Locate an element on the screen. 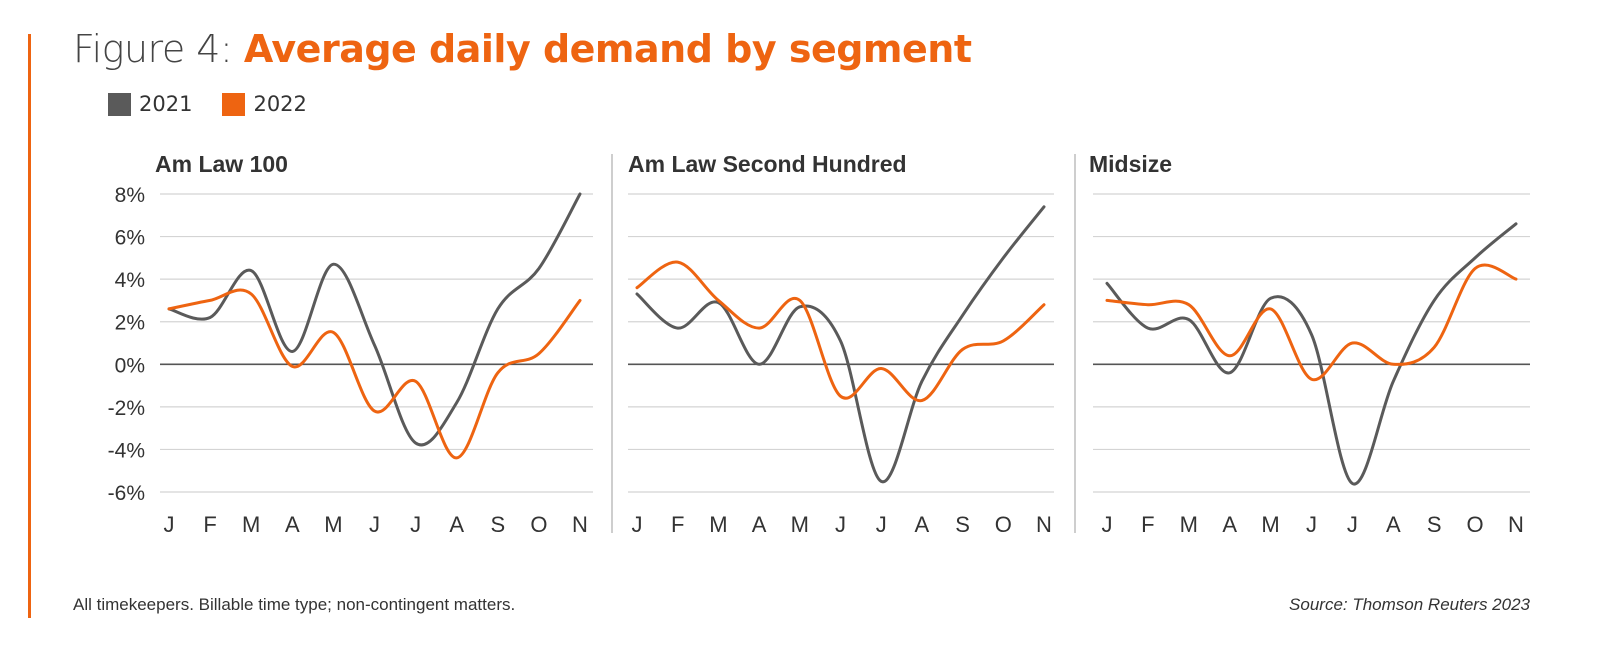 This screenshot has width=1600, height=653. y-tick-label: 4% is located at coordinates (130, 280).